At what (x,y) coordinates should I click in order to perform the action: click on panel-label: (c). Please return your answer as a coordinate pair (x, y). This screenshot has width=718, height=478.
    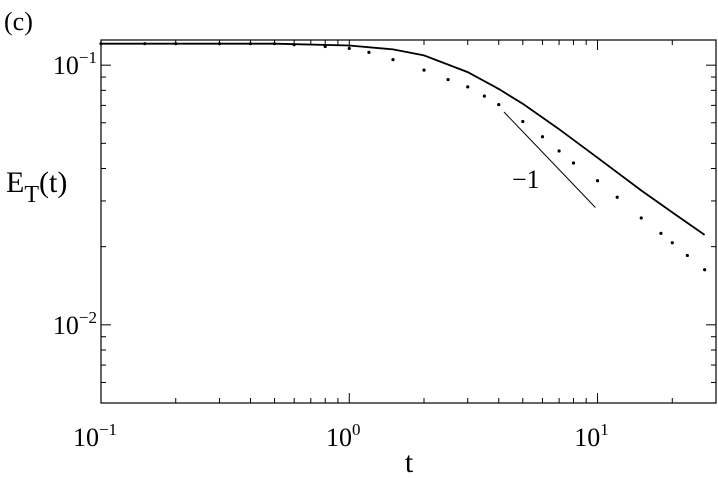
    Looking at the image, I should click on (18, 21).